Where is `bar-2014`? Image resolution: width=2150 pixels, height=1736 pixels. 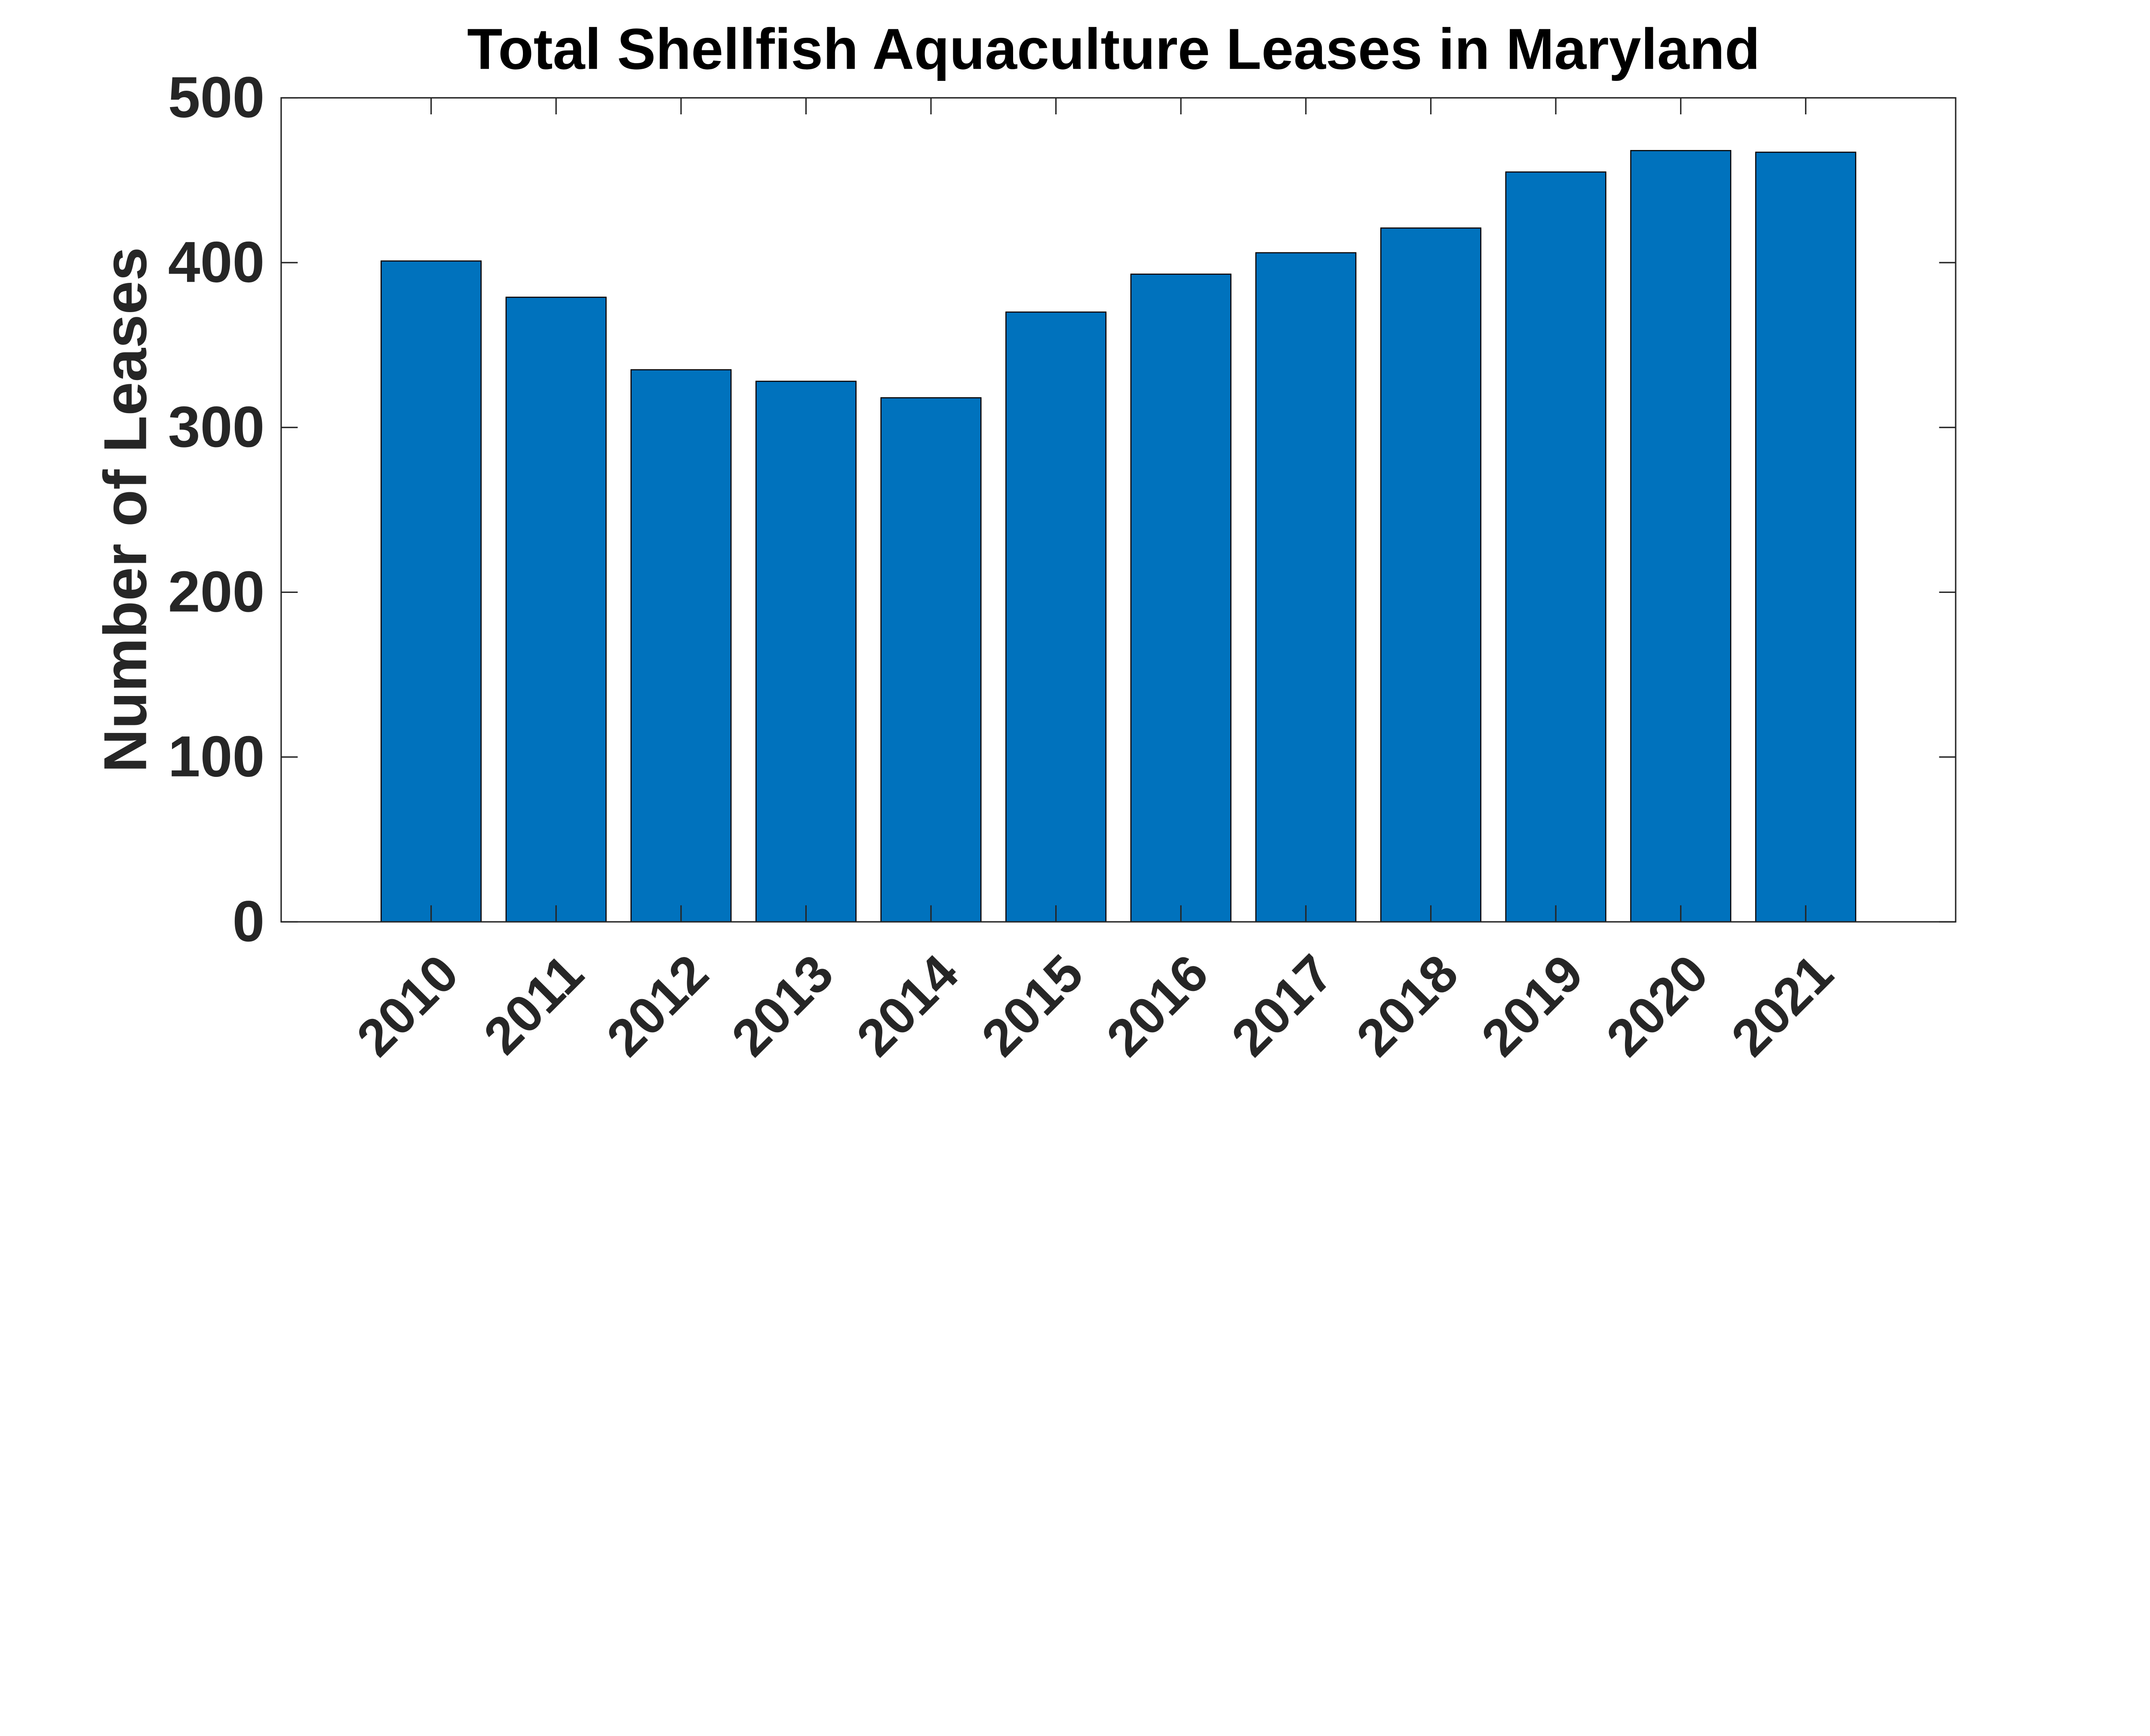
bar-2014 is located at coordinates (931, 660).